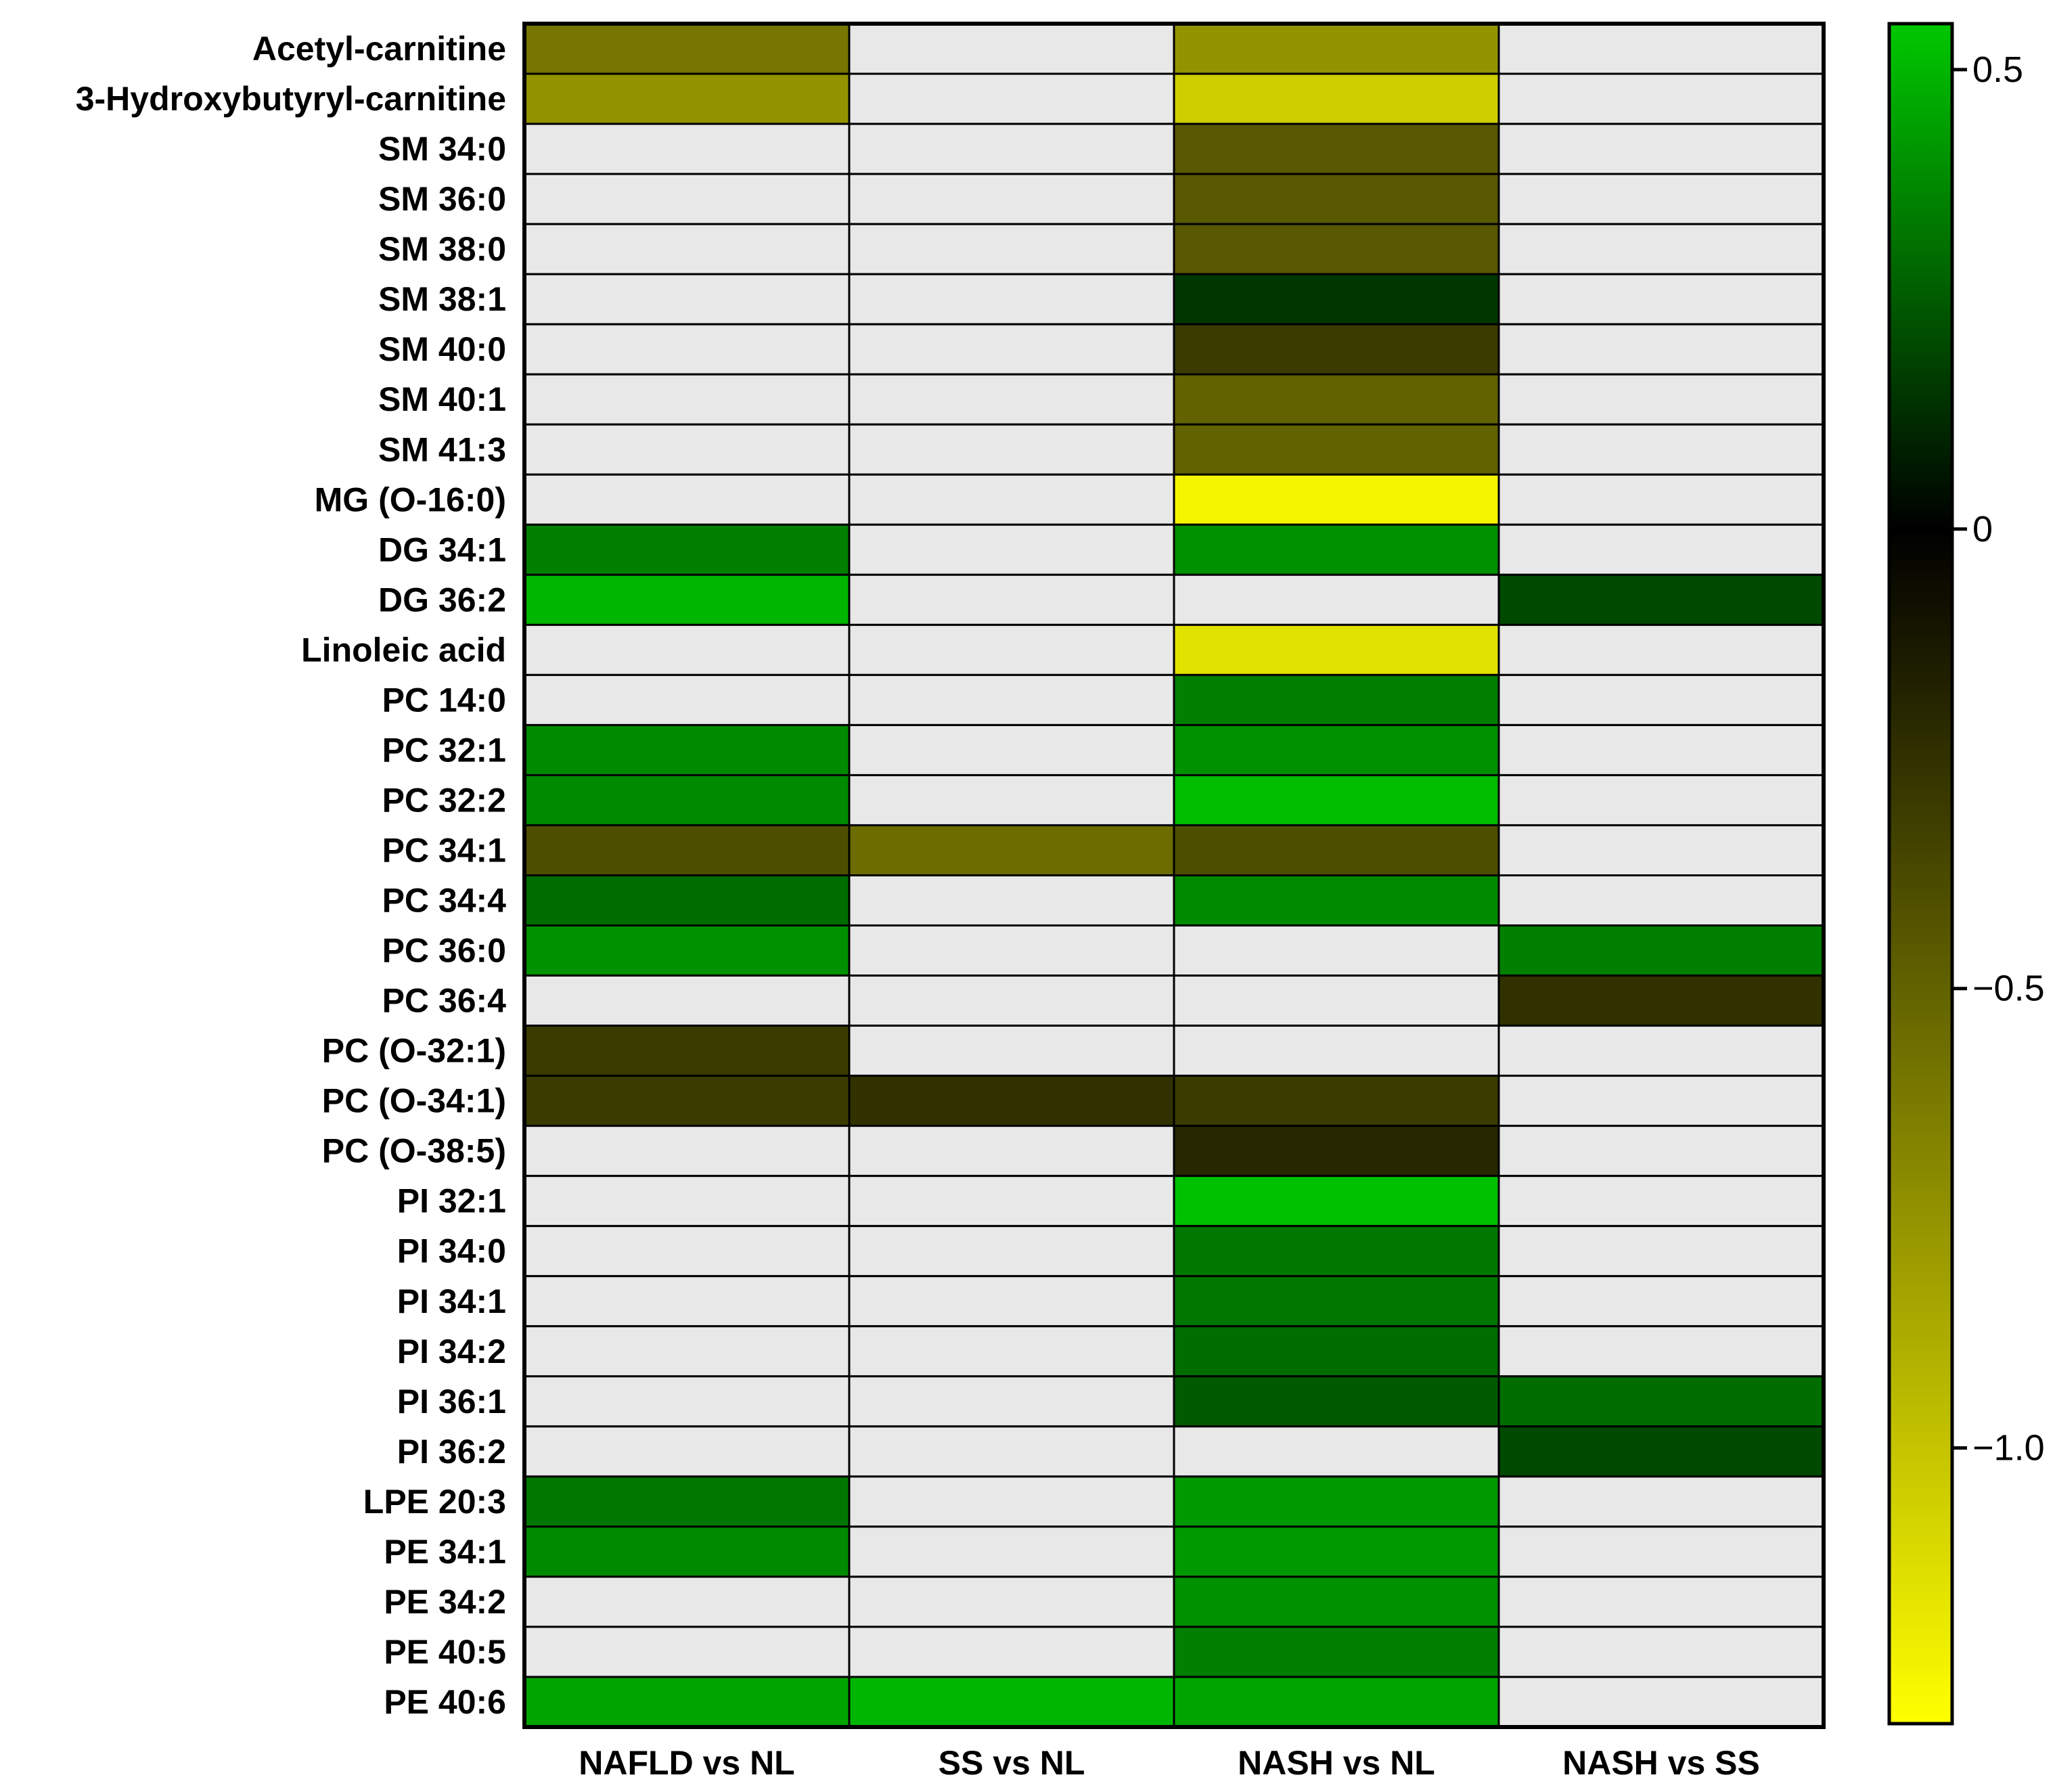 The width and height of the screenshot is (2055, 1792). I want to click on row-label: PC 14:0, so click(444, 700).